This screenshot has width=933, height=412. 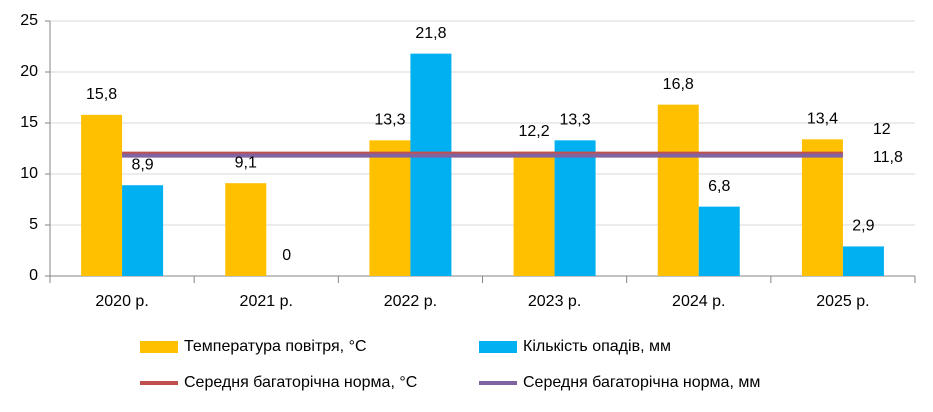 What do you see at coordinates (29, 71) in the screenshot?
I see `y-tick-label: 20` at bounding box center [29, 71].